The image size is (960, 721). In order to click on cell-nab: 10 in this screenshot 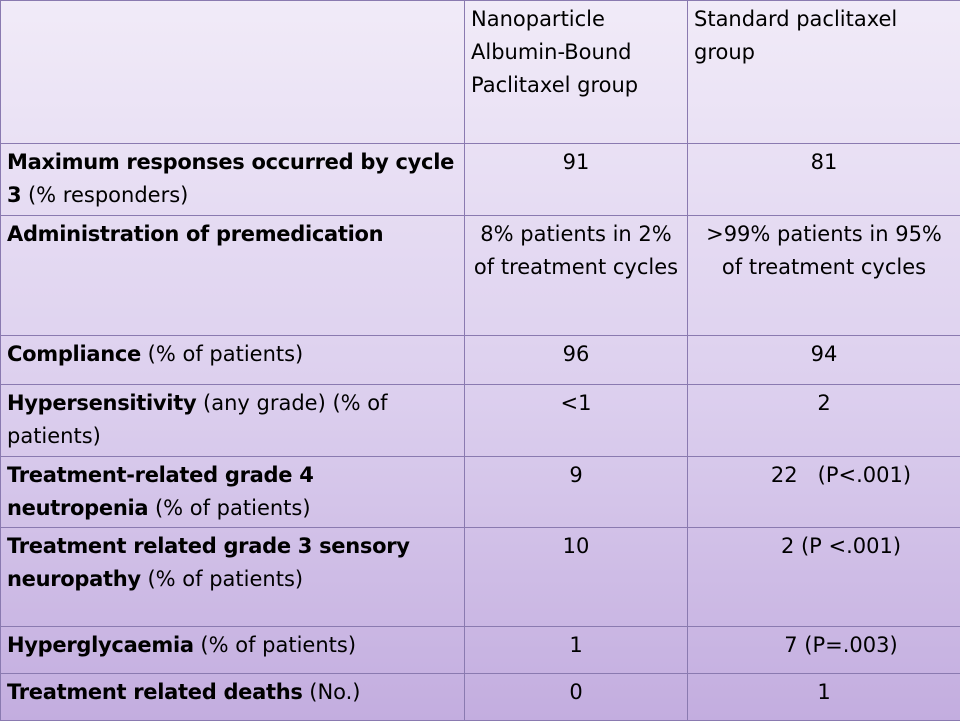, I will do `click(576, 577)`.